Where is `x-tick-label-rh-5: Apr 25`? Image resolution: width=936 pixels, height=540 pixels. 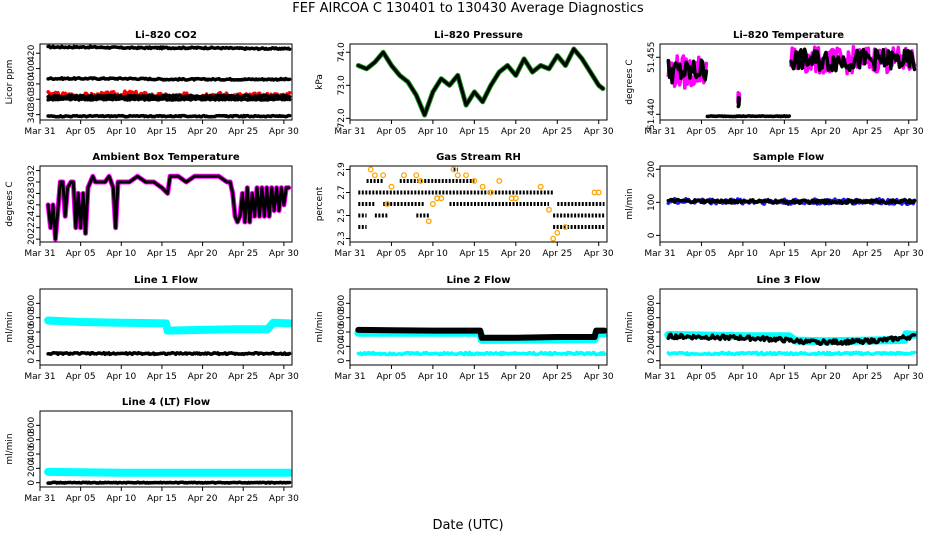
x-tick-label-rh-5: Apr 25 is located at coordinates (557, 254).